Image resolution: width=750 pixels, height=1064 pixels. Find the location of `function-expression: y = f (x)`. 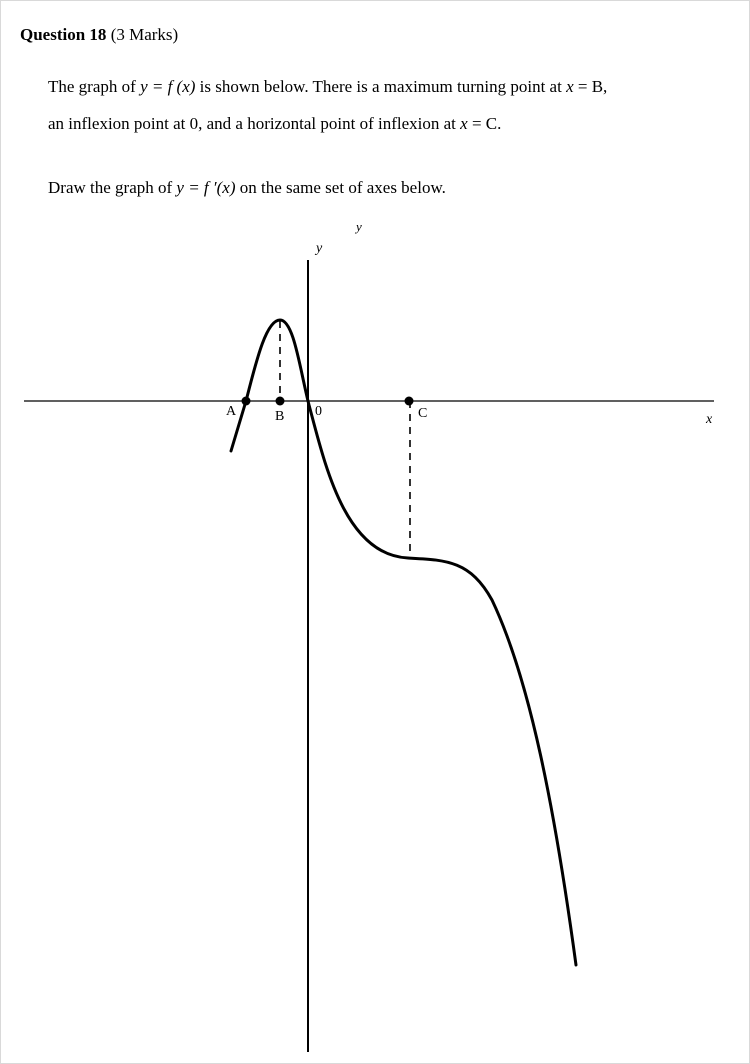

function-expression: y = f (x) is located at coordinates (168, 86).